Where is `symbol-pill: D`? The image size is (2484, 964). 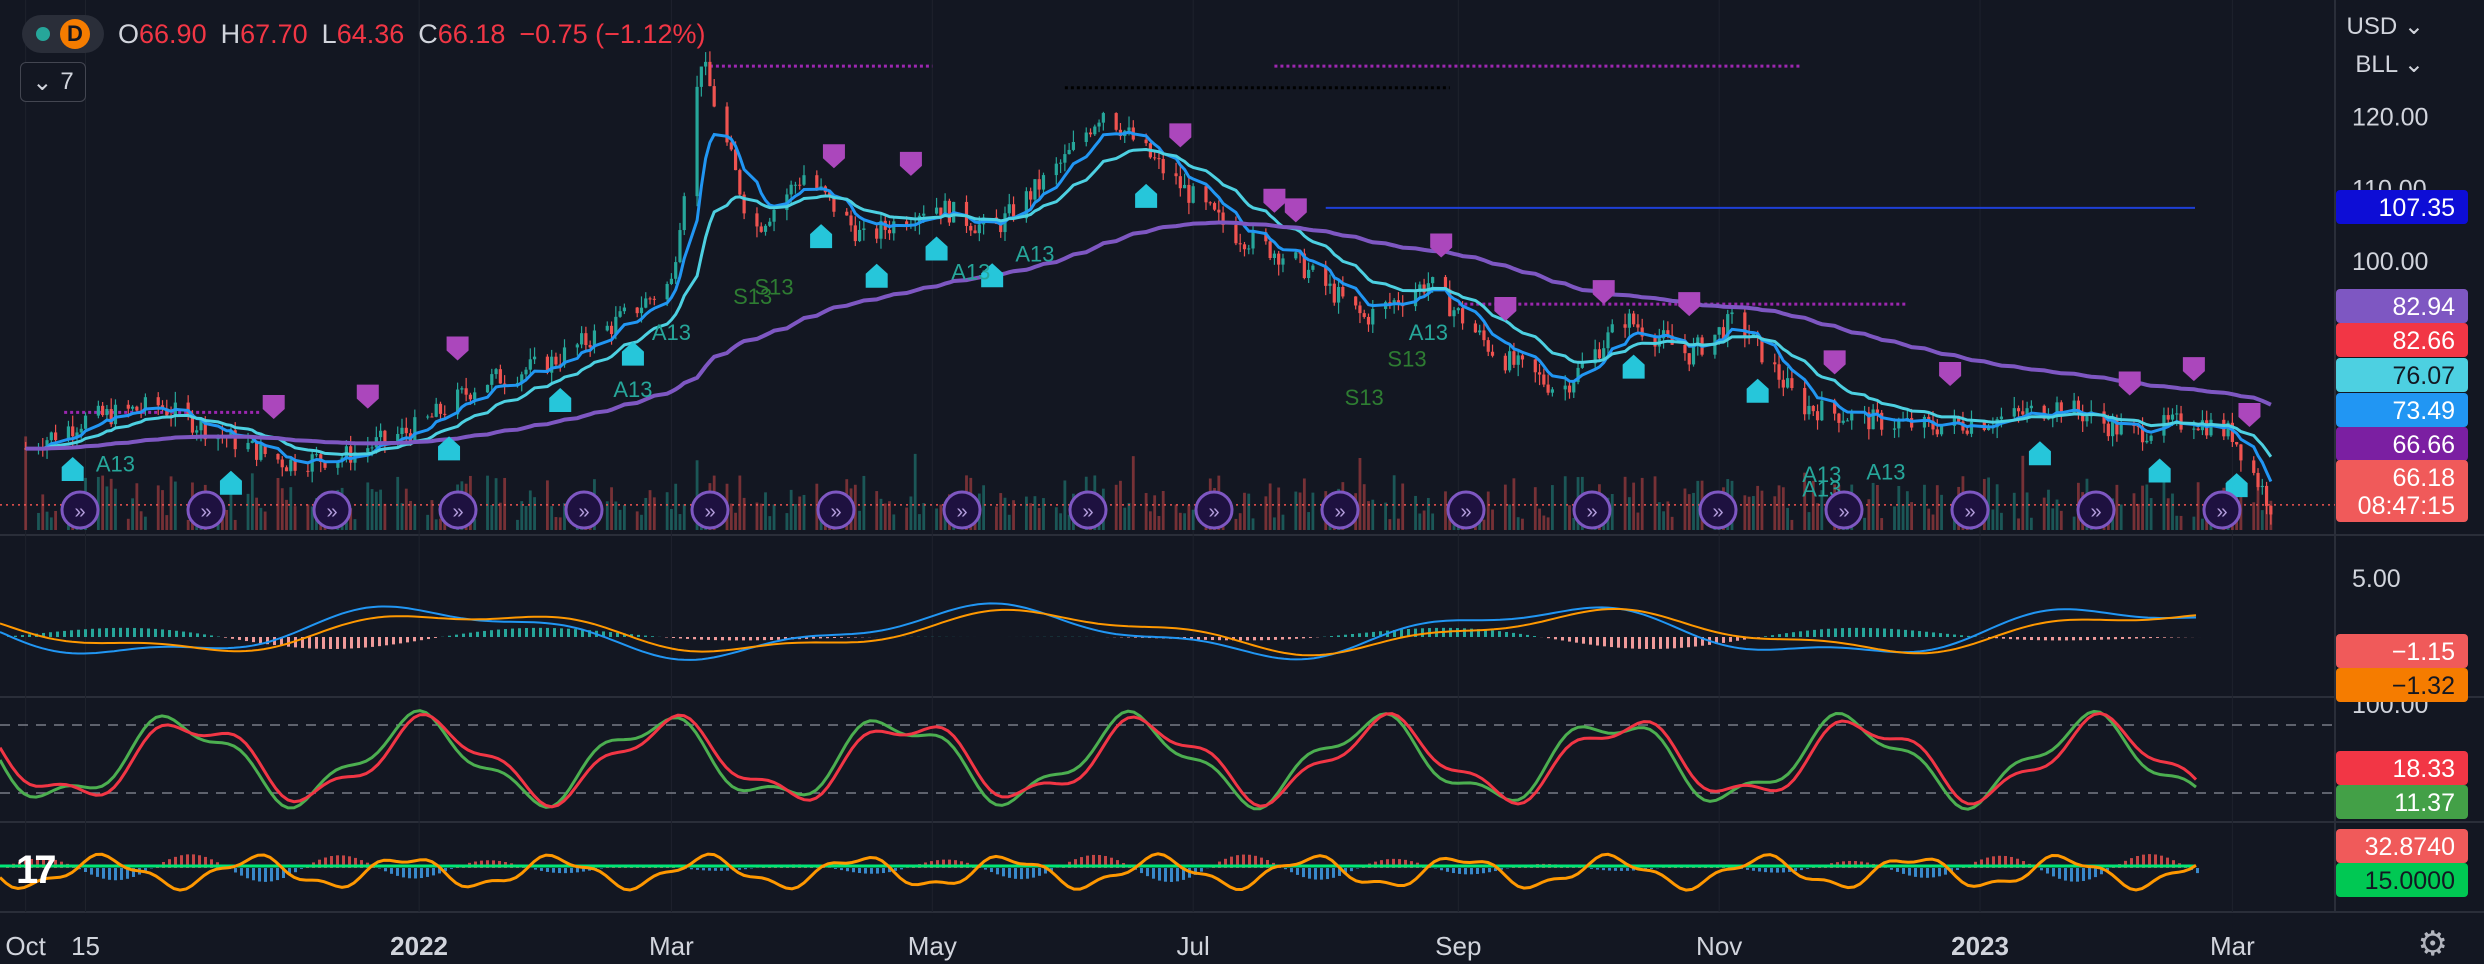 symbol-pill: D is located at coordinates (63, 34).